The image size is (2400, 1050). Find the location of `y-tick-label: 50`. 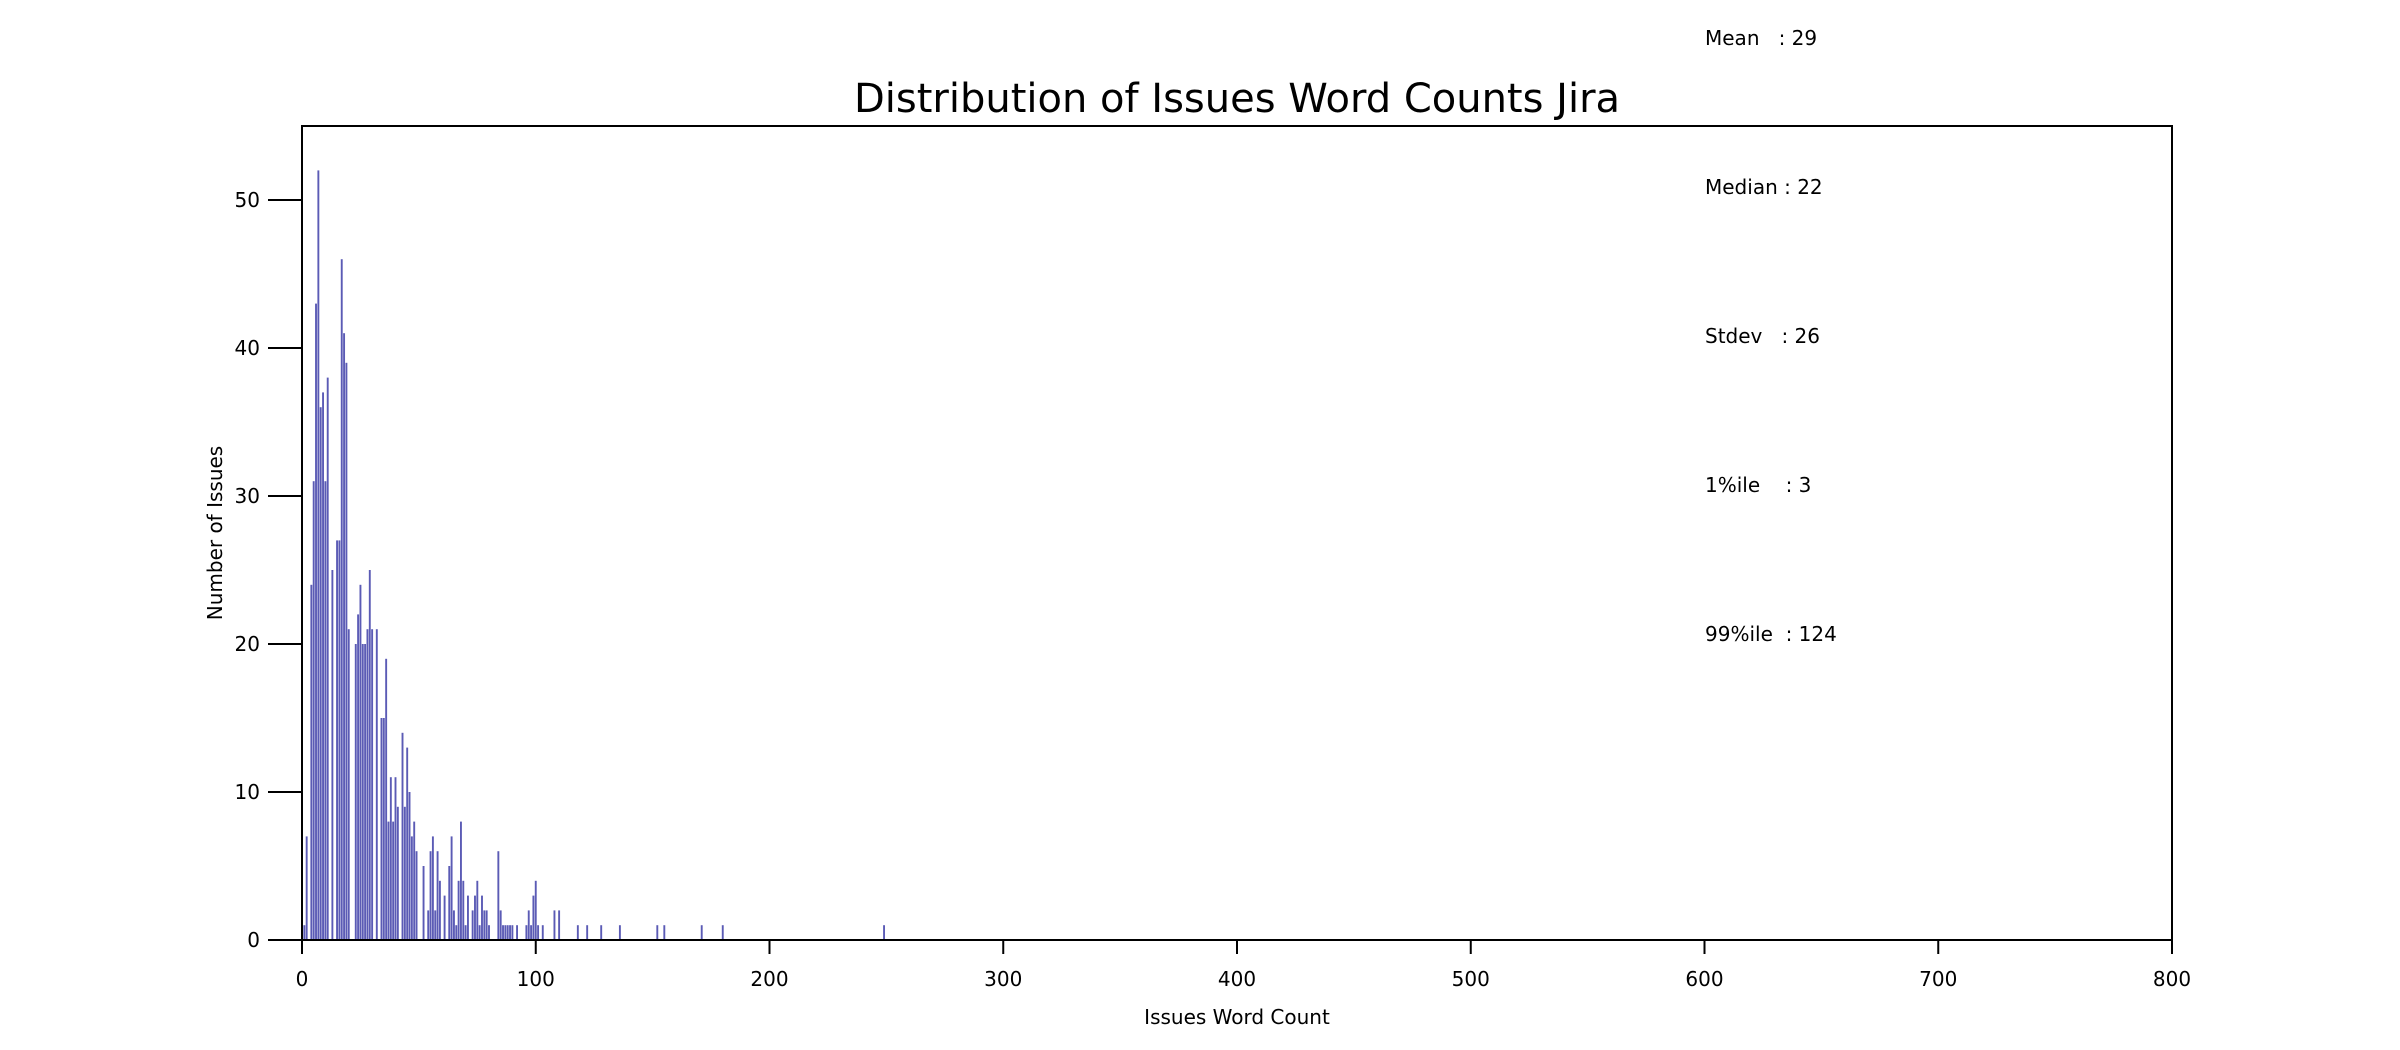

y-tick-label: 50 is located at coordinates (247, 200).